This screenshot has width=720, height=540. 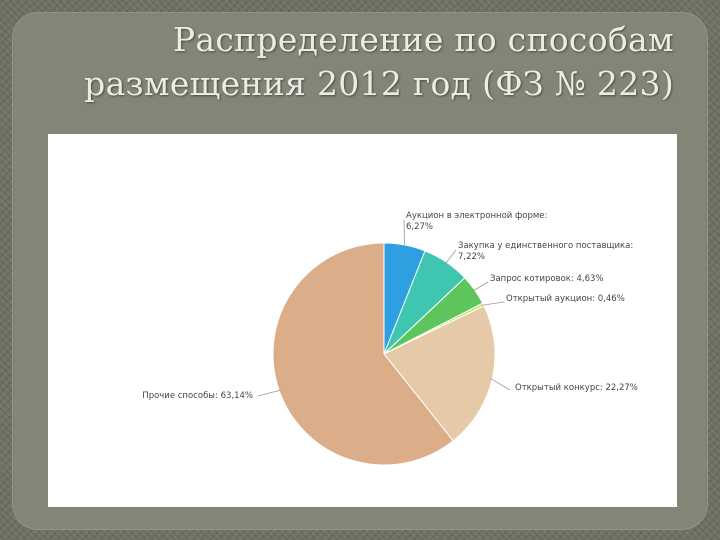 I want to click on pie-slices, so click(x=384, y=354).